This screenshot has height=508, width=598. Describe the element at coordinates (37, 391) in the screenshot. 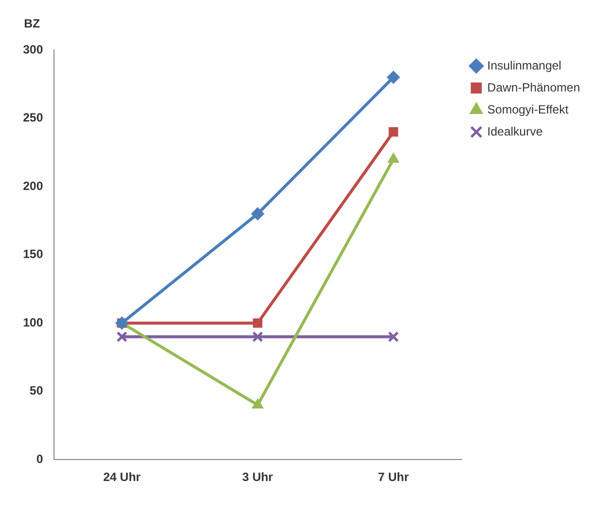

I see `y-tick-label: 50` at that location.